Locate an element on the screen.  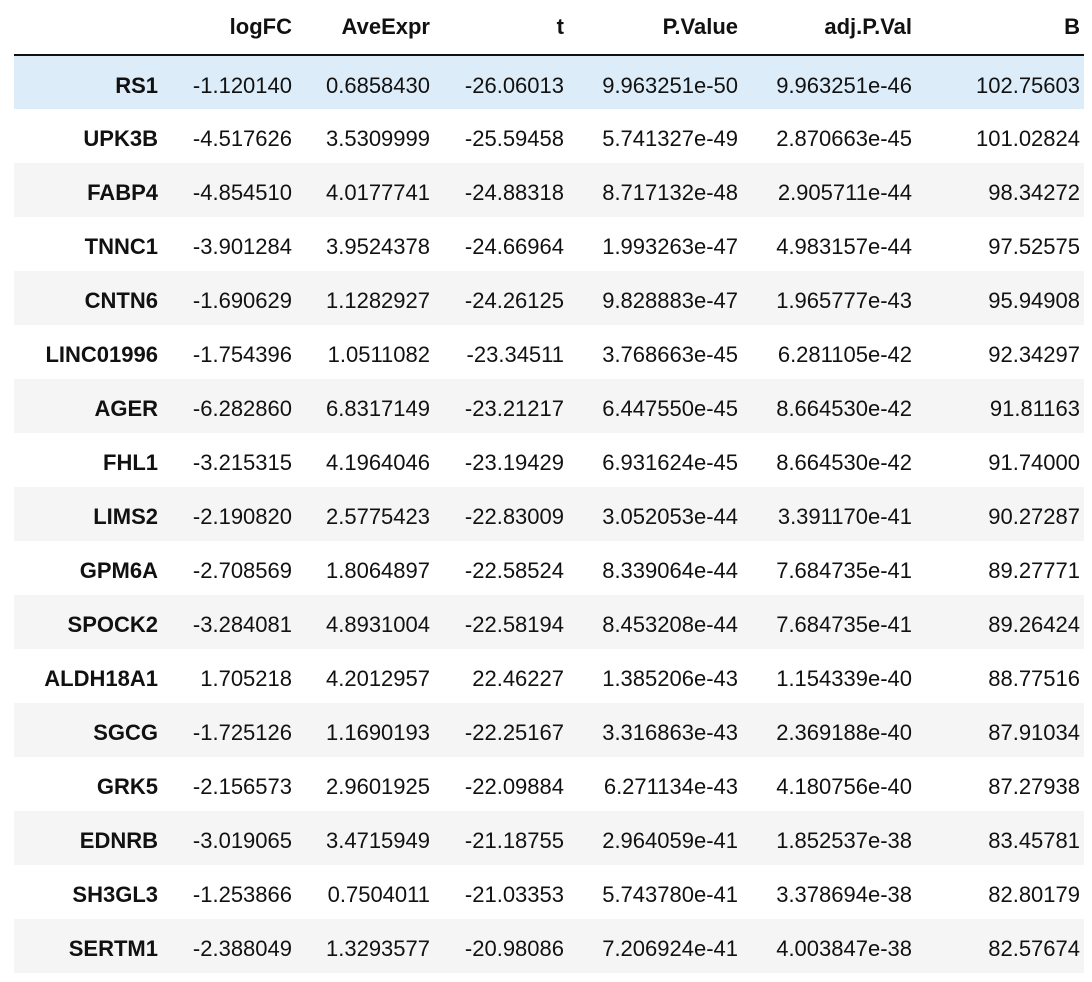
cell-adj-pval: 6.281105e-42 is located at coordinates (829, 352).